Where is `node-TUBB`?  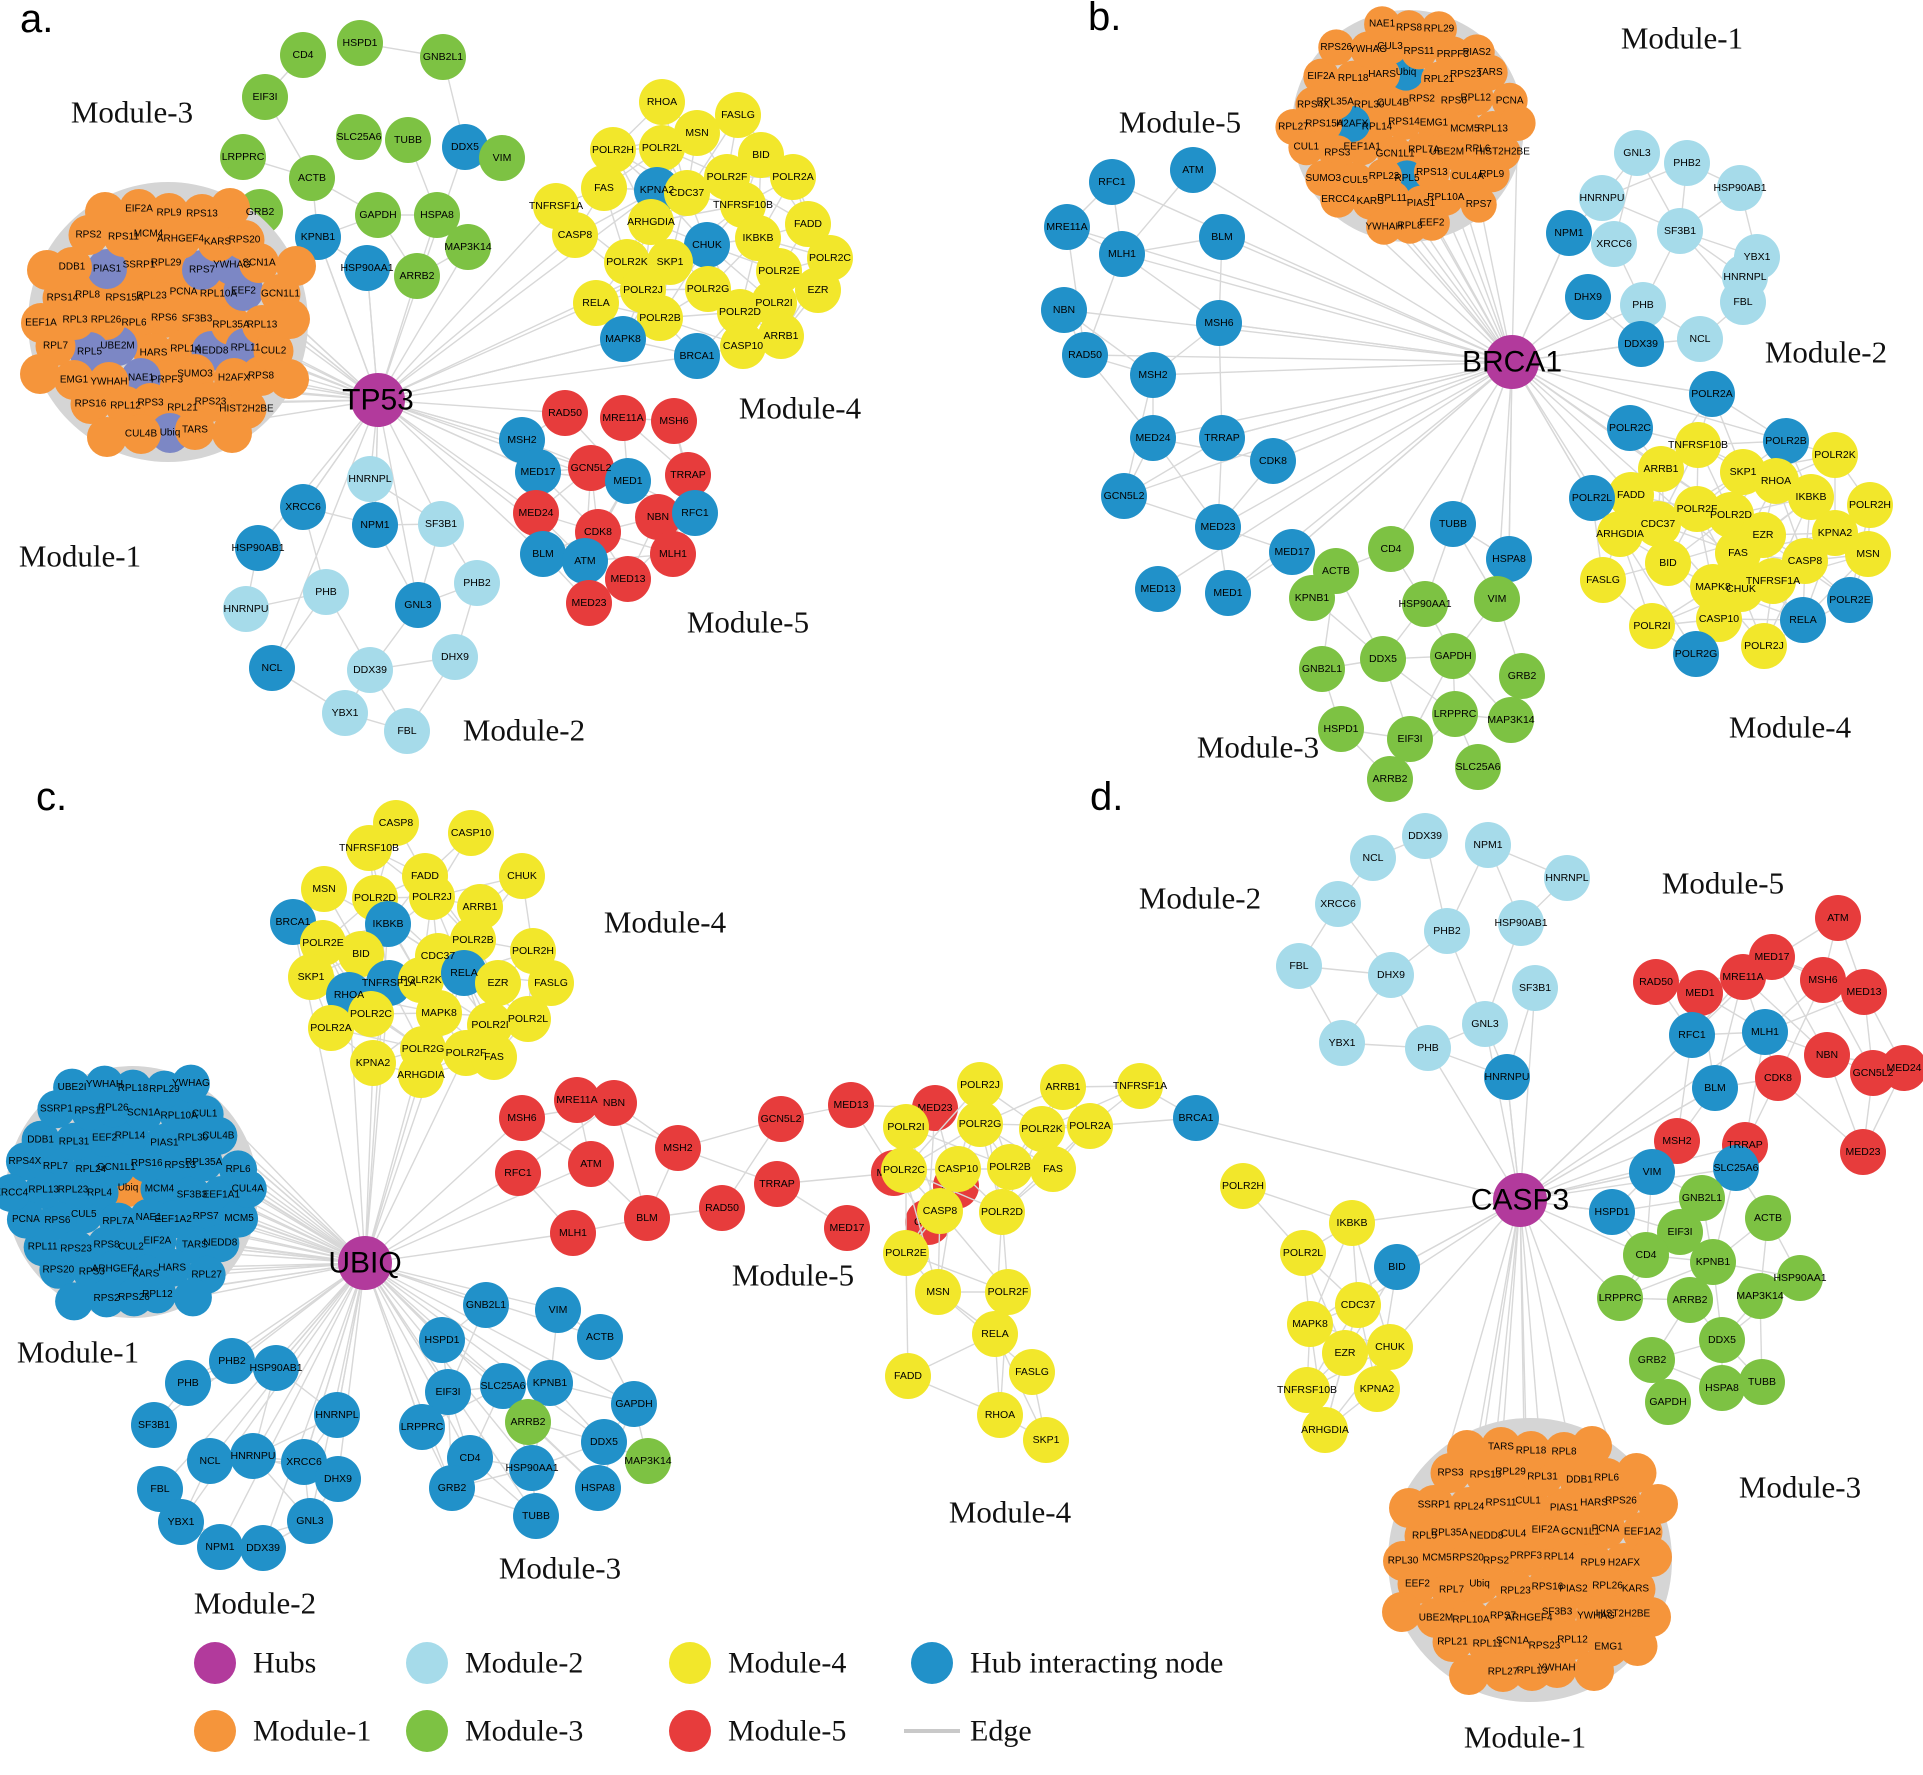
node-TUBB is located at coordinates (536, 1516).